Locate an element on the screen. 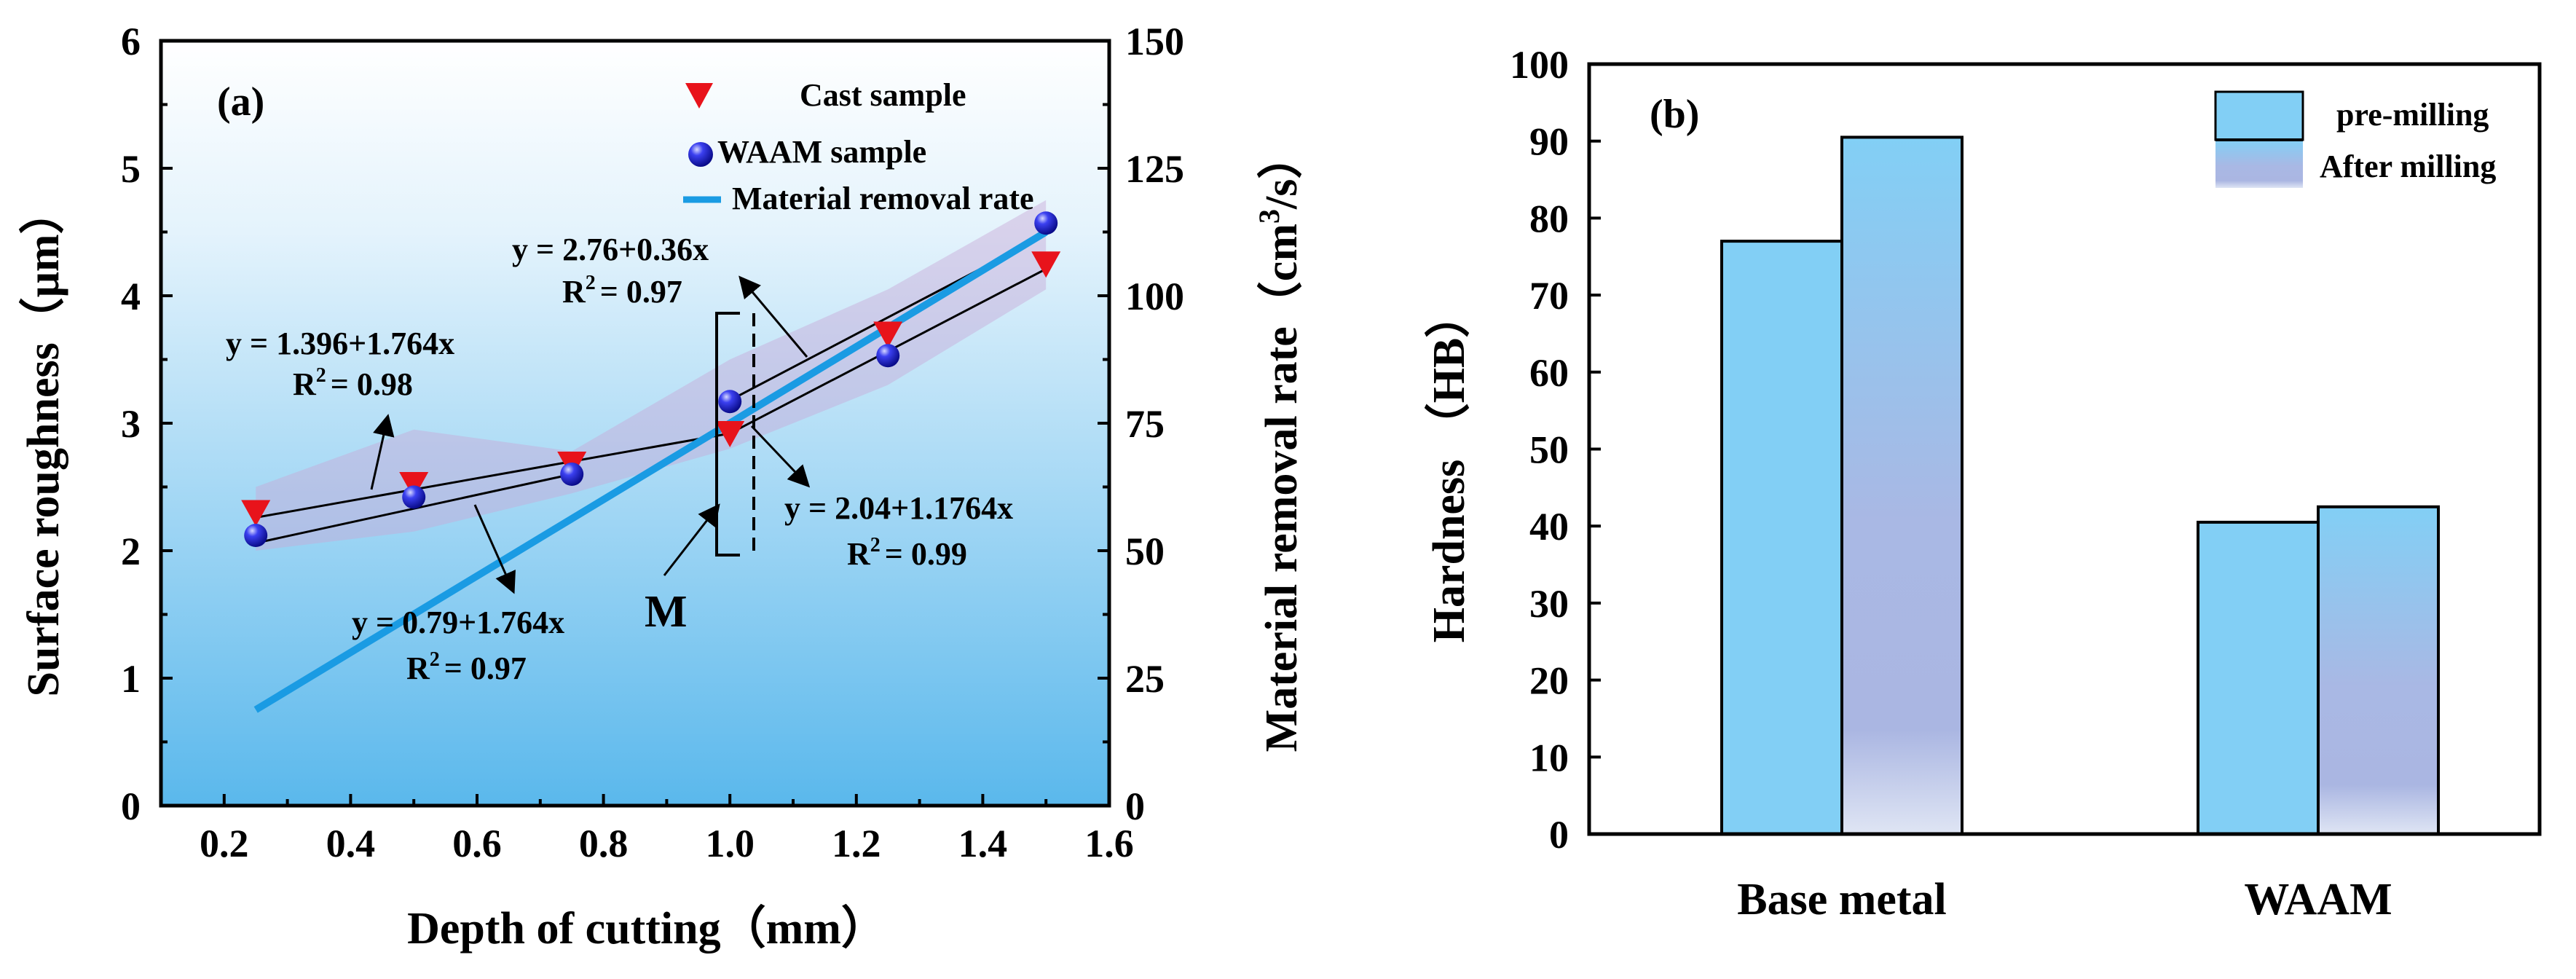  legend-cast-sample-marker is located at coordinates (699, 96).